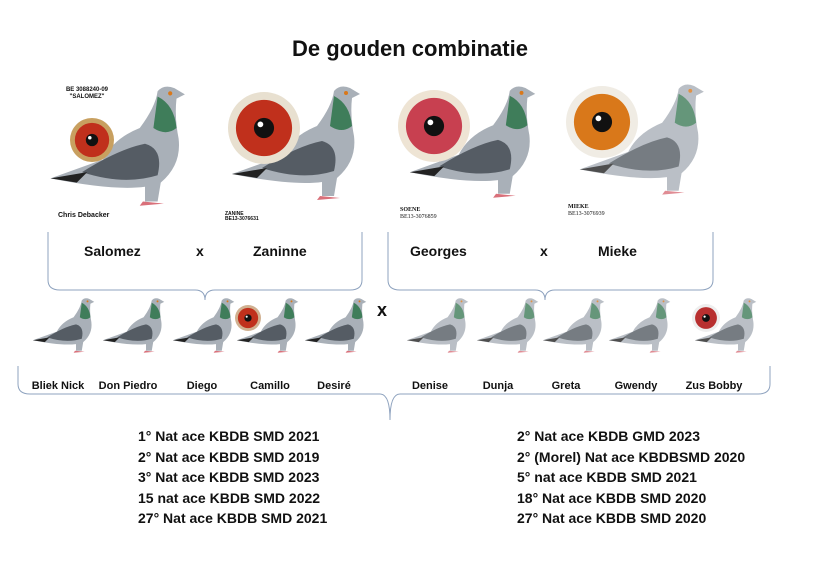 The height and width of the screenshot is (579, 820). Describe the element at coordinates (430, 386) in the screenshot. I see `child-name: Denise` at that location.